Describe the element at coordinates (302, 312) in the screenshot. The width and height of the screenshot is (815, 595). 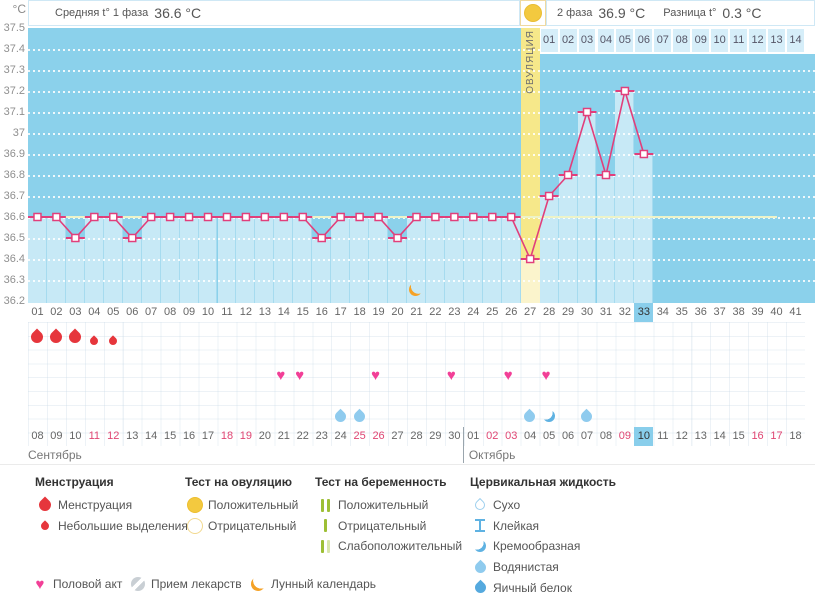
I see `cycle-day-cell: 15` at that location.